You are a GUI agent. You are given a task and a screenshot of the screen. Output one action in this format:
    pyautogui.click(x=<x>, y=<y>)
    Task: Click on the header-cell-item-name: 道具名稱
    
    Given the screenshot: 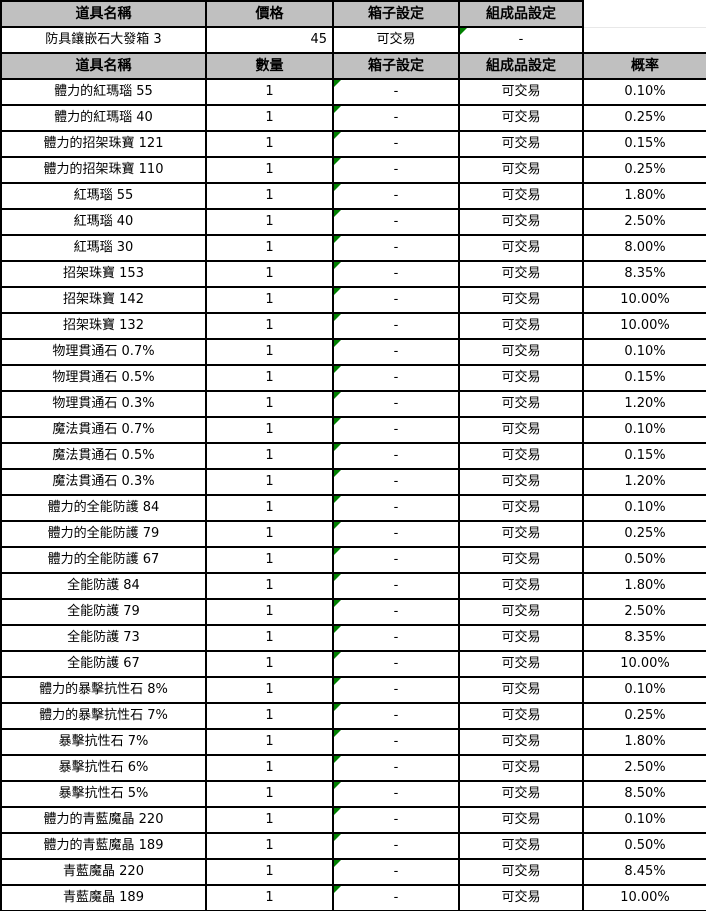 What is the action you would take?
    pyautogui.click(x=103, y=14)
    